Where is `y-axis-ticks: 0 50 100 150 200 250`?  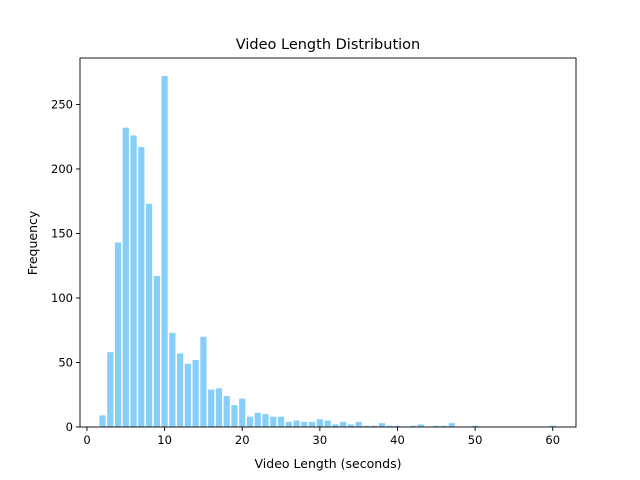 y-axis-ticks: 0 50 100 150 200 250 is located at coordinates (65, 265).